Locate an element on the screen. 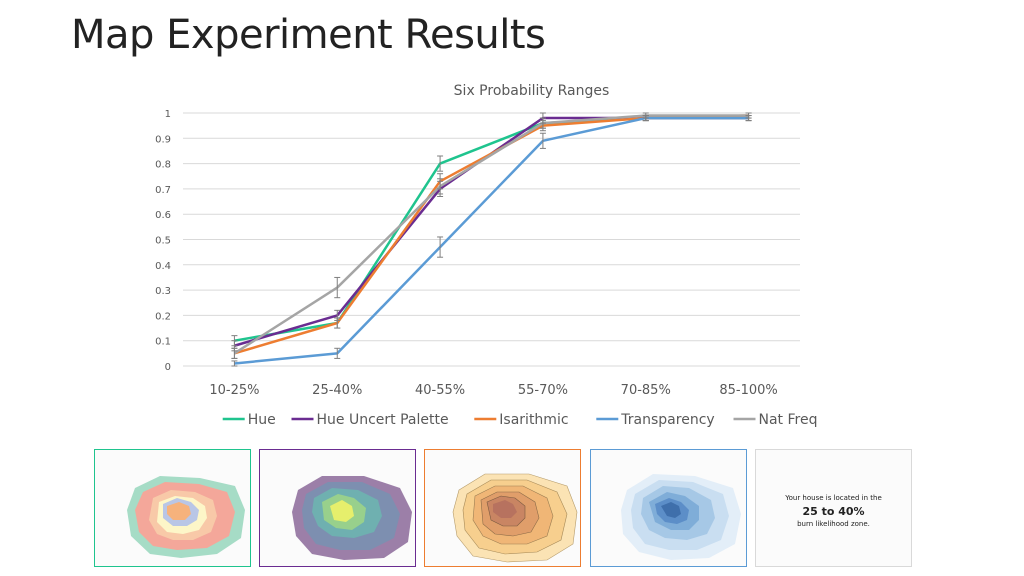  y-tick-label: 0.5 is located at coordinates (163, 241).